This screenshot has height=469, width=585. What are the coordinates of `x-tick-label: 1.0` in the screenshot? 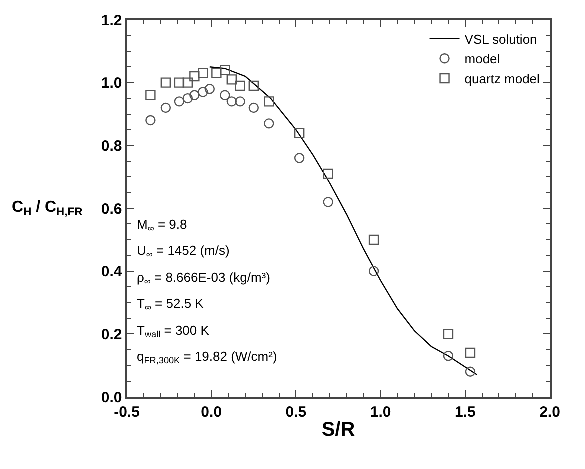 It's located at (381, 412).